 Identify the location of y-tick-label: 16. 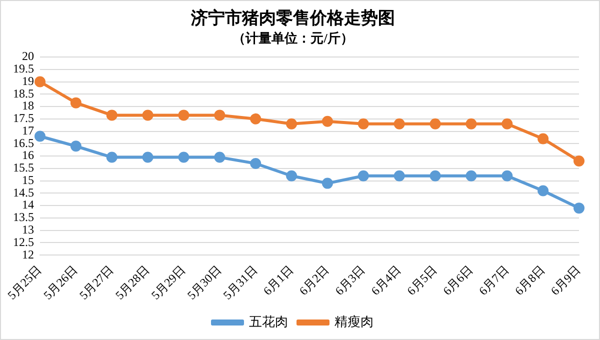
(28, 155).